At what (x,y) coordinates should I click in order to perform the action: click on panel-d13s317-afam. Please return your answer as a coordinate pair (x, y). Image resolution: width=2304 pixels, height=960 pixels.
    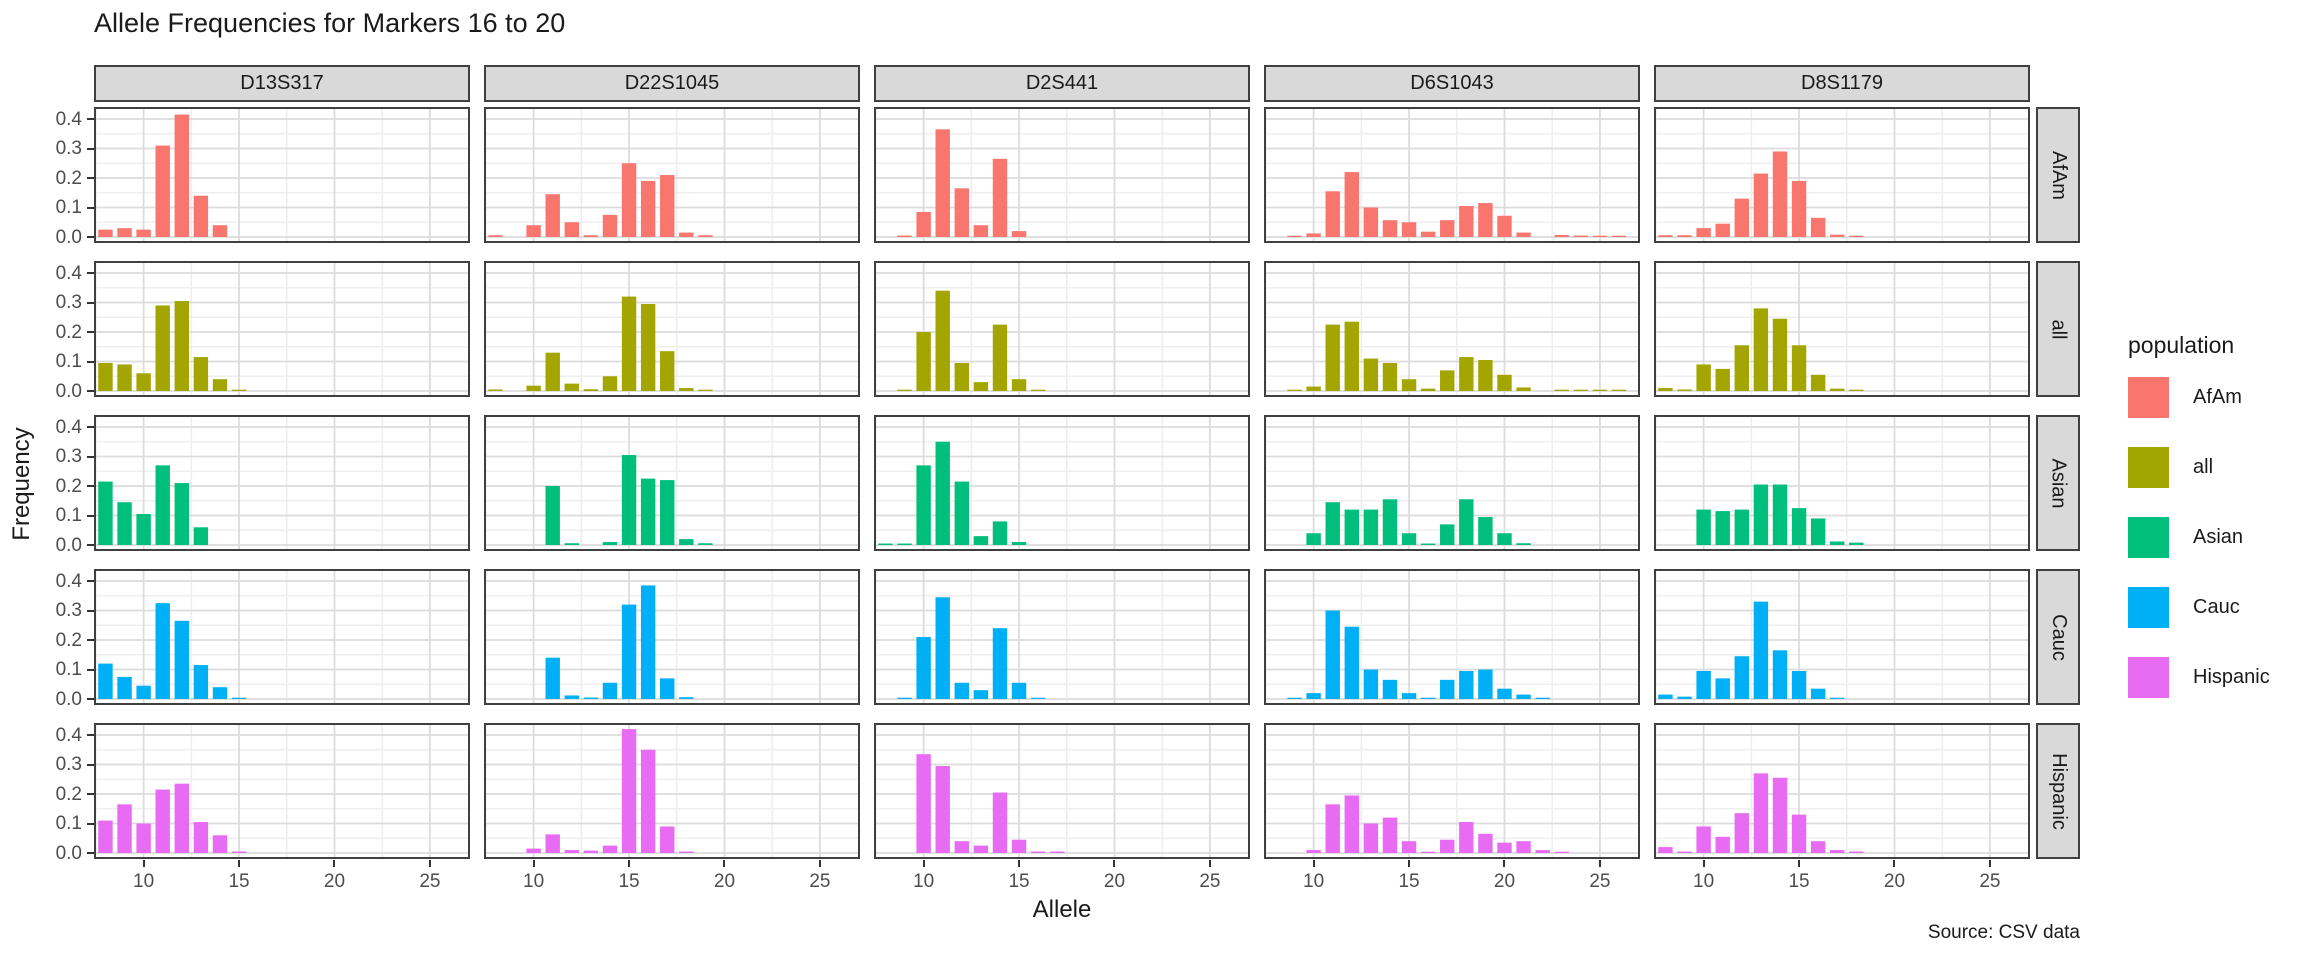
    Looking at the image, I should click on (282, 175).